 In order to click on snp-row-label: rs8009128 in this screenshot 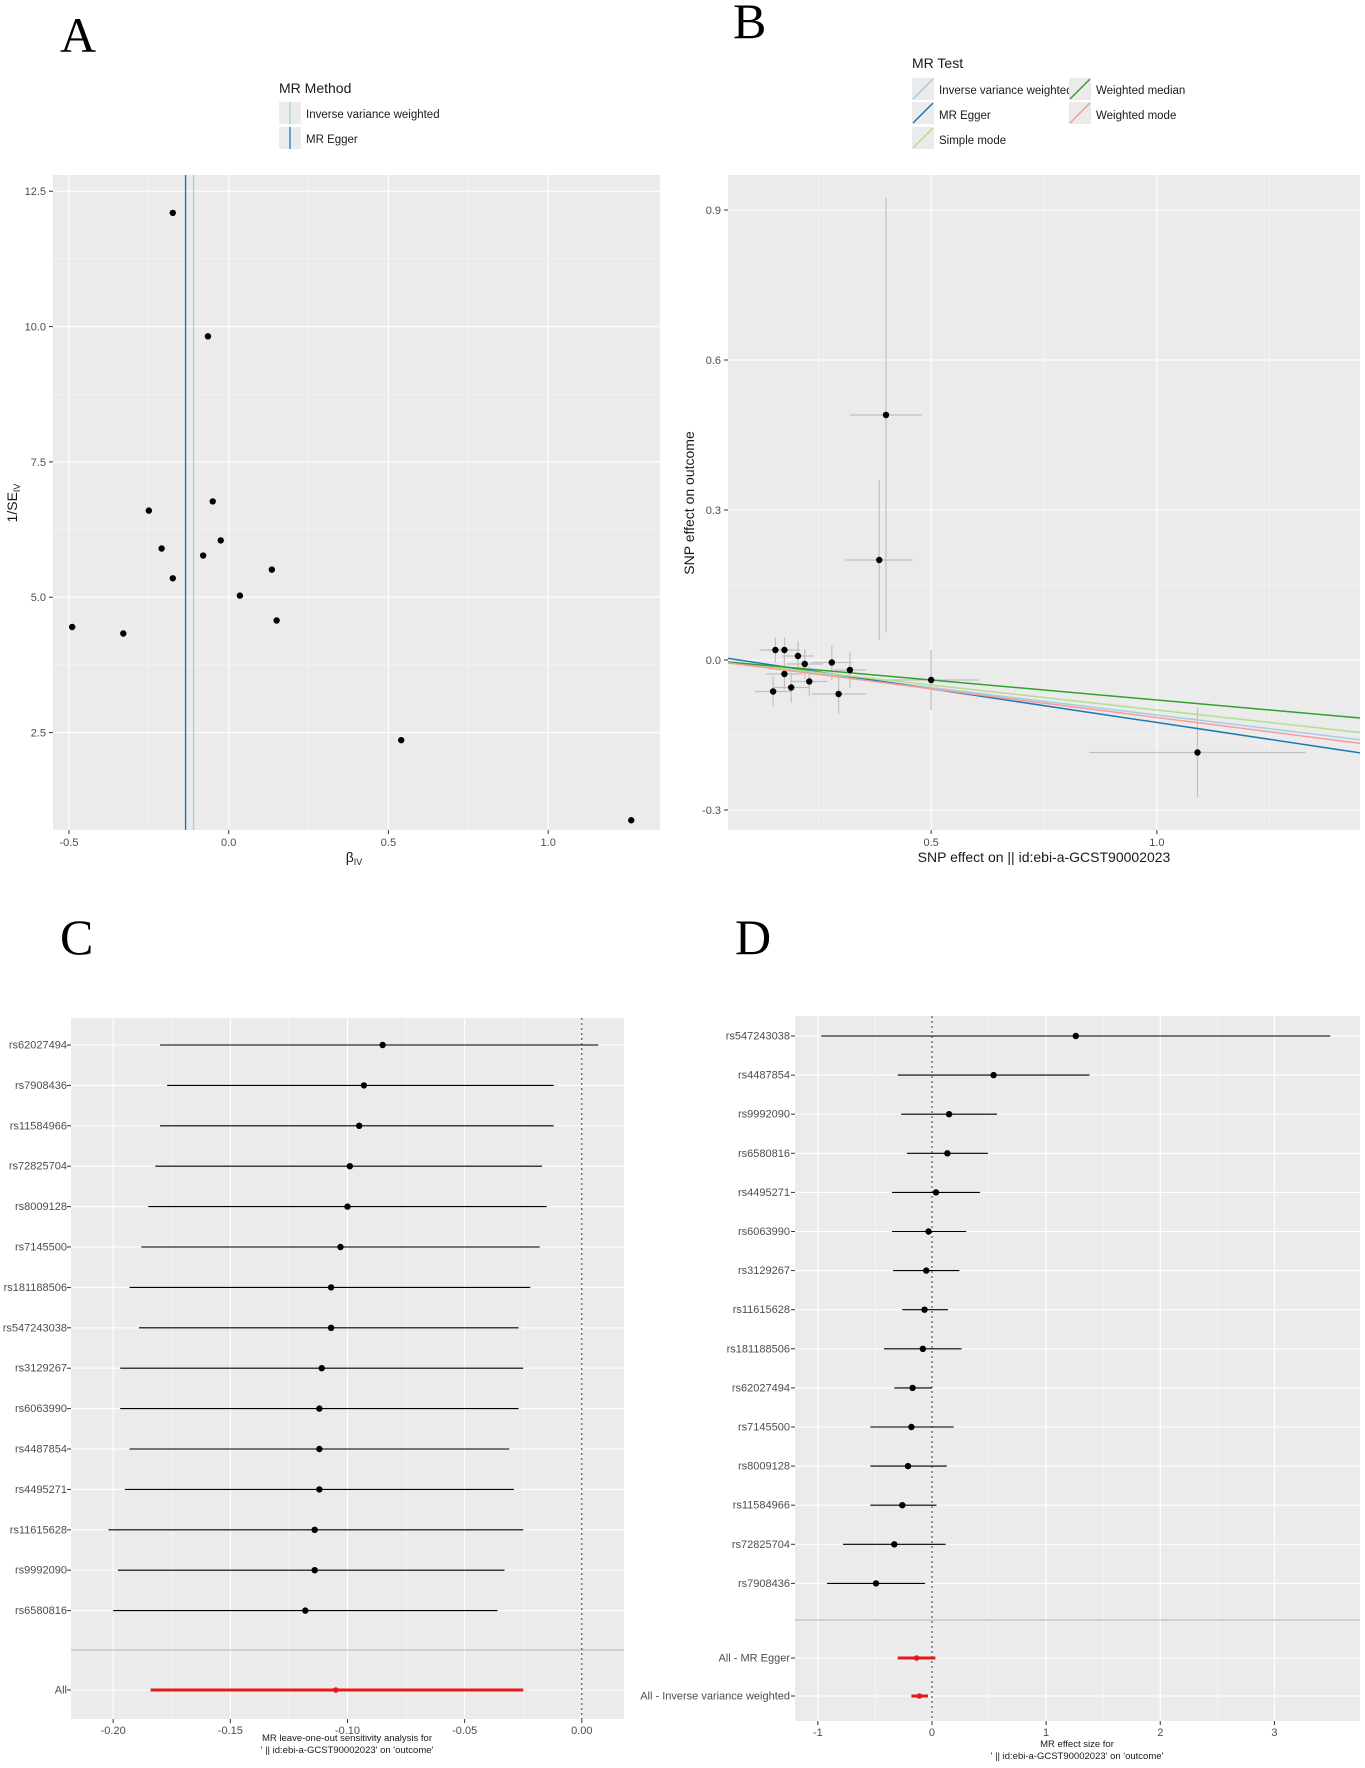, I will do `click(764, 1467)`.